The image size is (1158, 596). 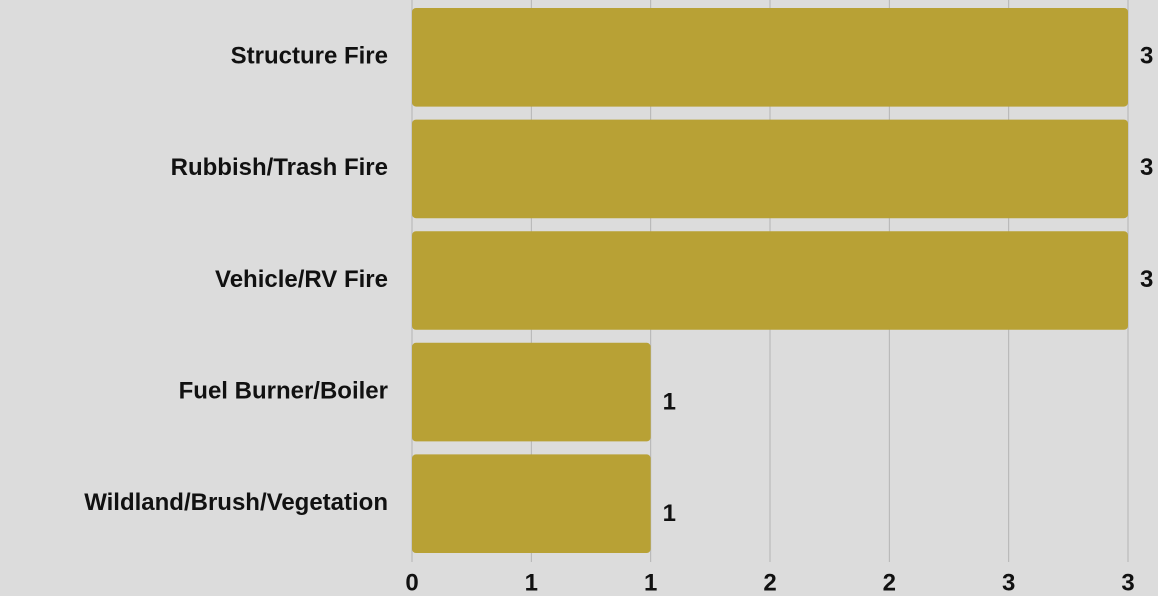 What do you see at coordinates (411, 582) in the screenshot?
I see `x-tick-label: 0` at bounding box center [411, 582].